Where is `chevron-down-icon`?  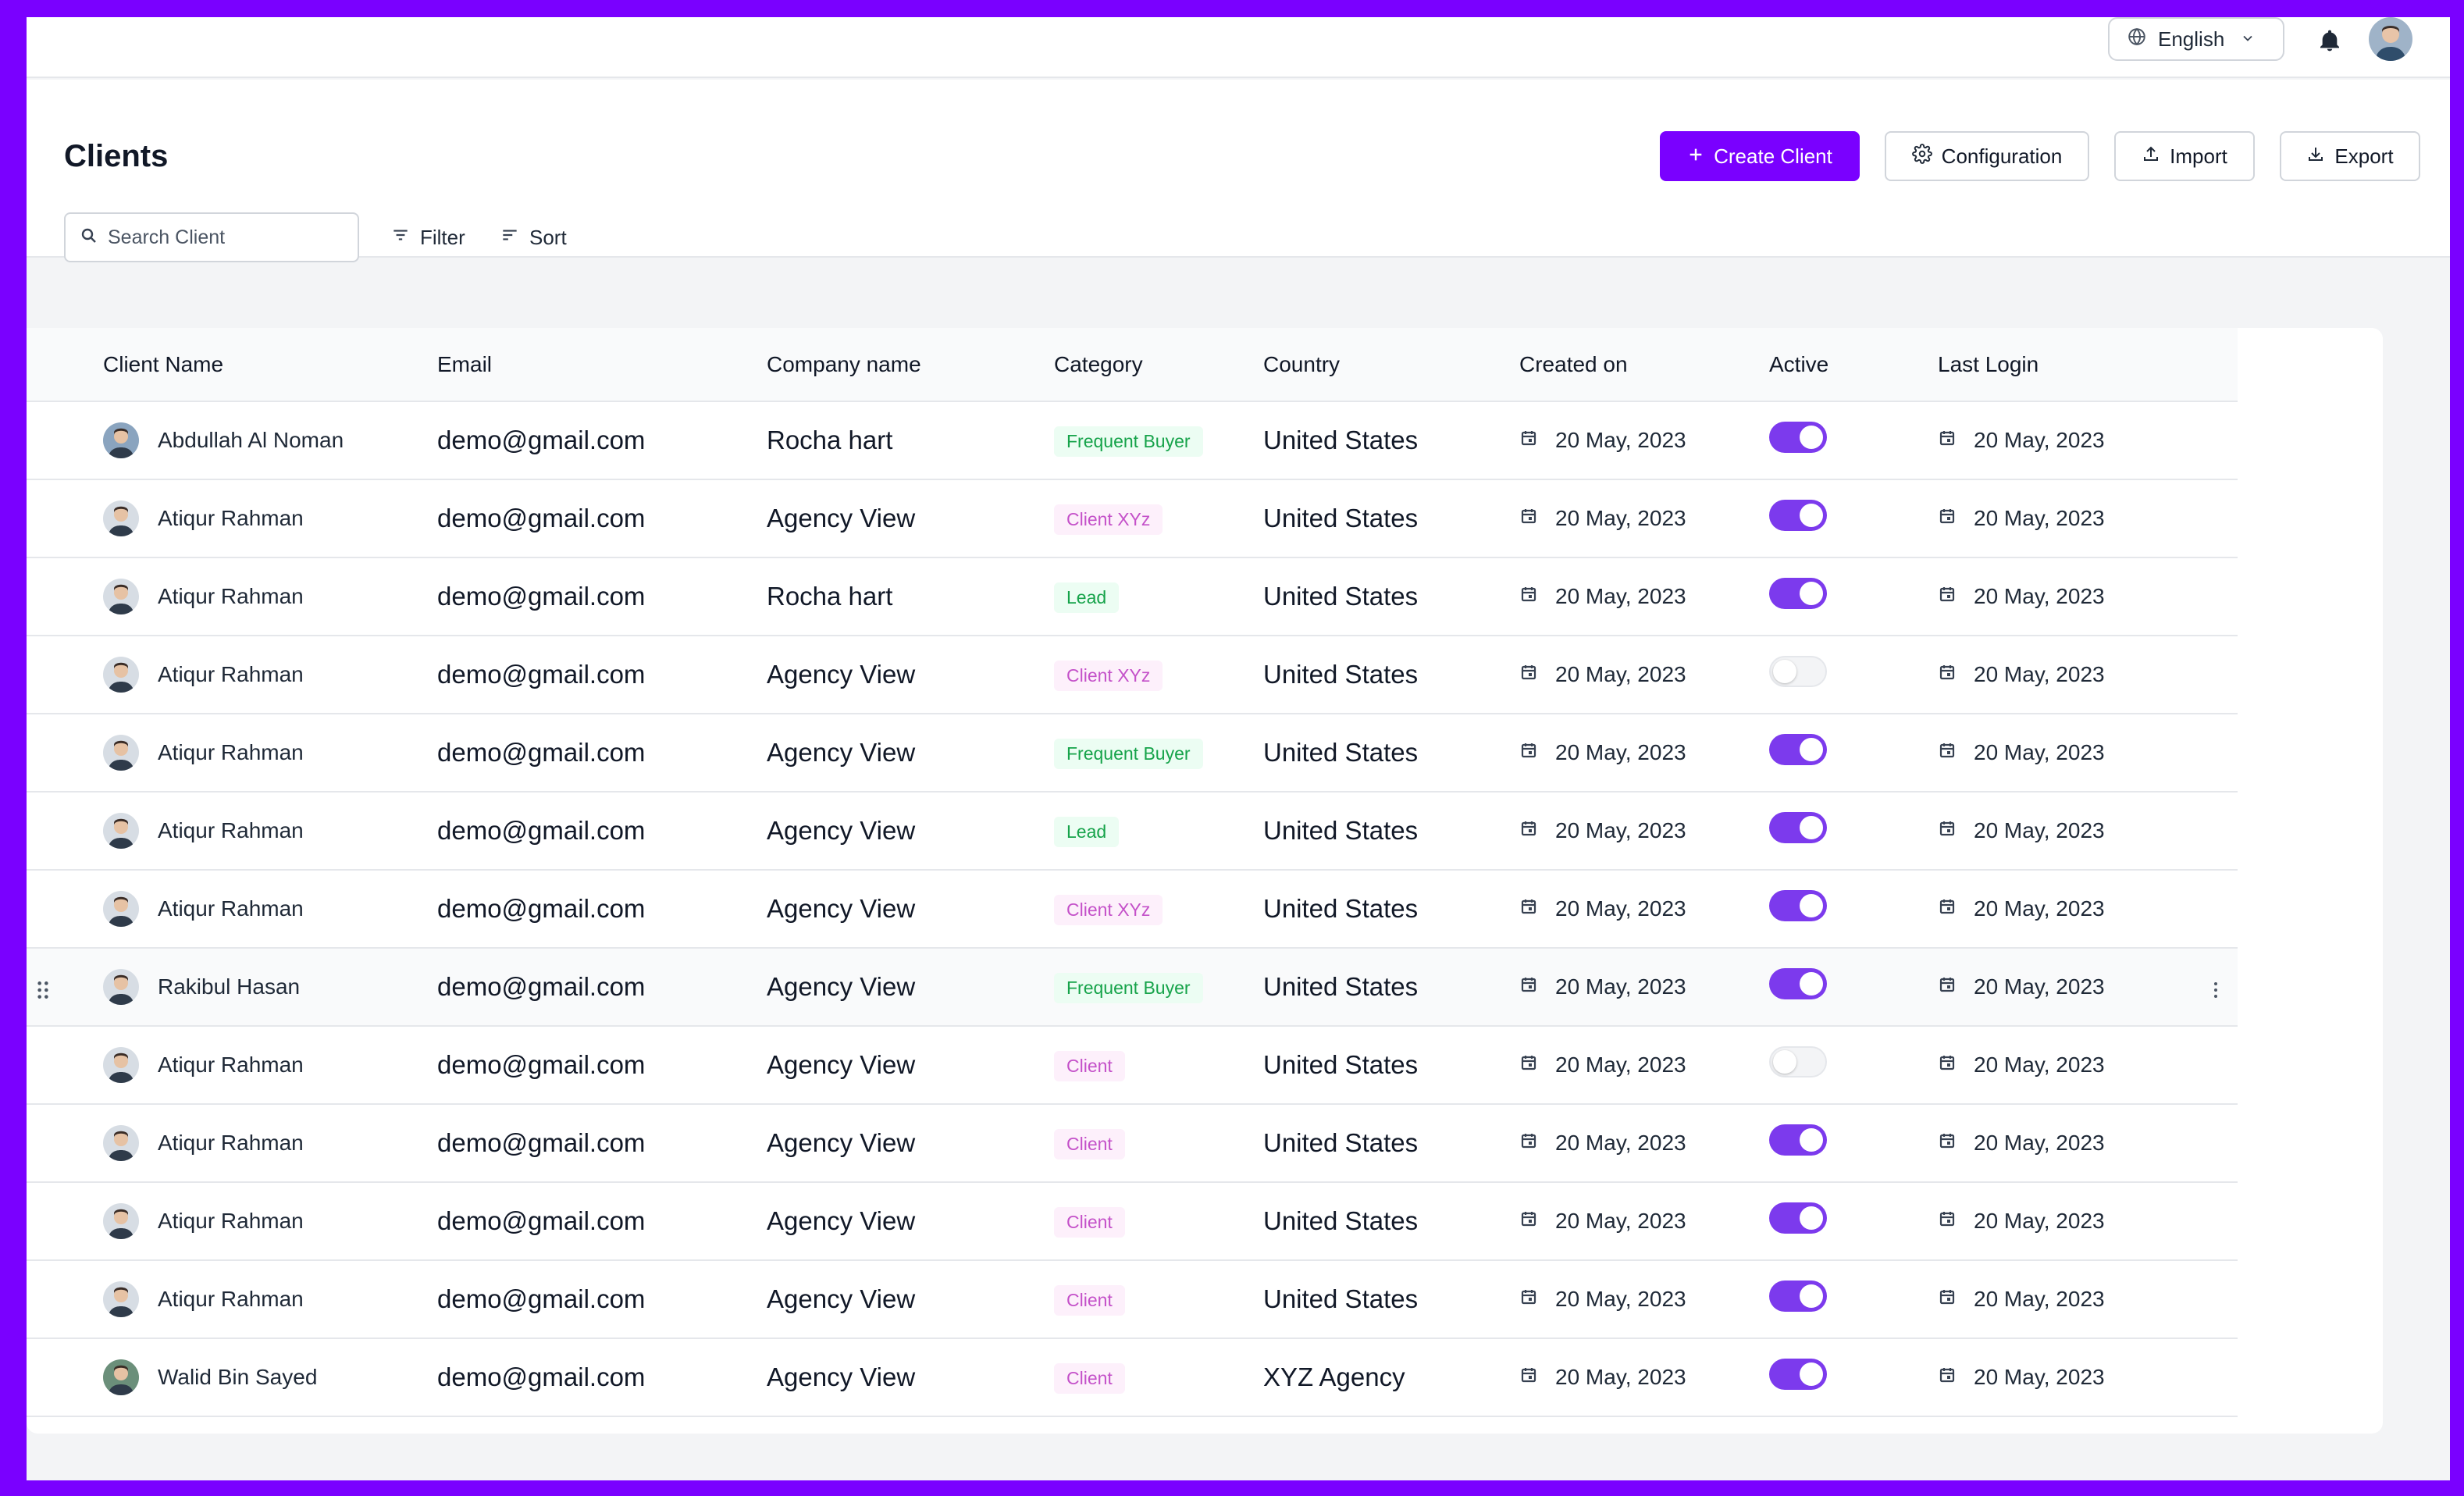 chevron-down-icon is located at coordinates (2248, 39).